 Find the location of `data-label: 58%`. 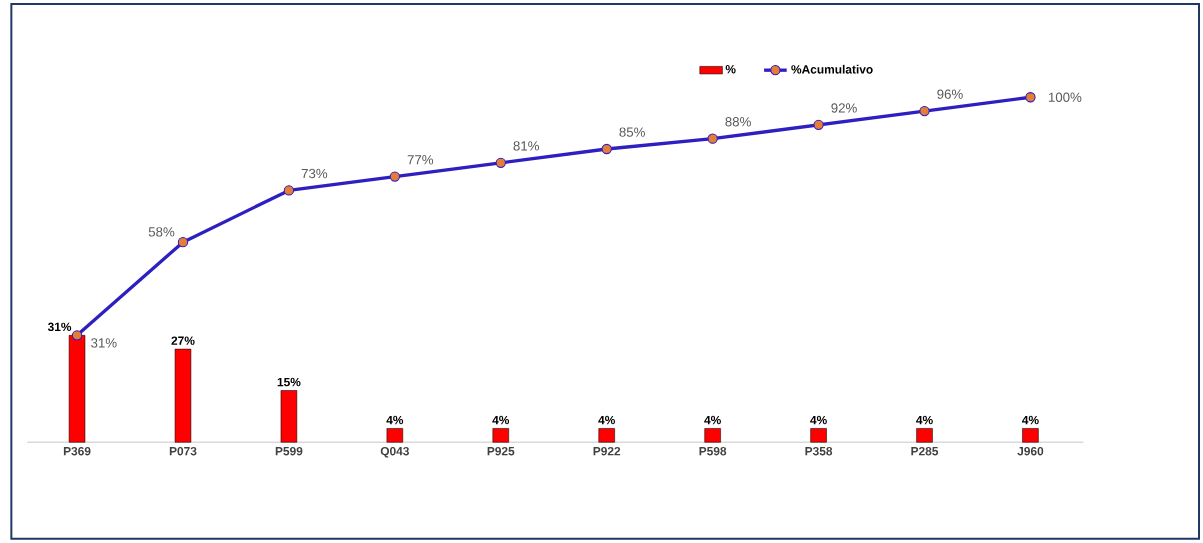

data-label: 58% is located at coordinates (161, 232).